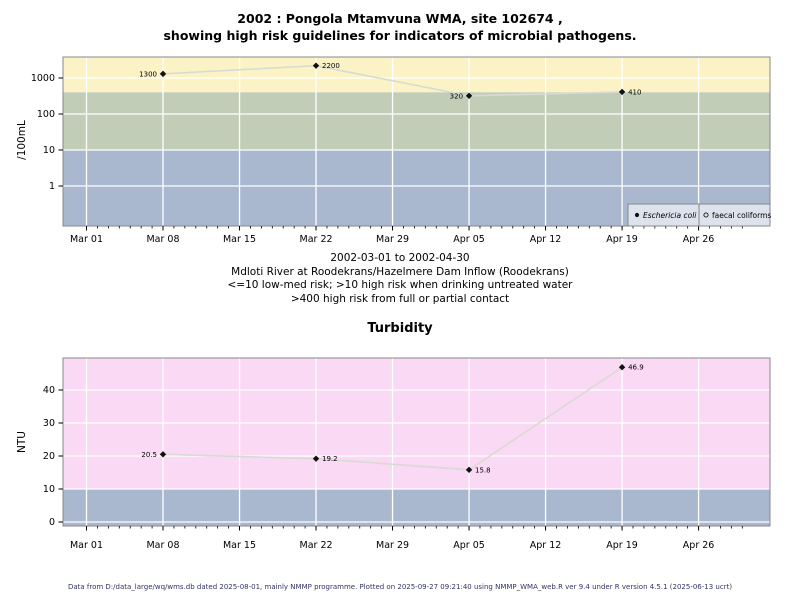 This screenshot has width=800, height=600. What do you see at coordinates (149, 455) in the screenshot?
I see `data-point-label: 20.5` at bounding box center [149, 455].